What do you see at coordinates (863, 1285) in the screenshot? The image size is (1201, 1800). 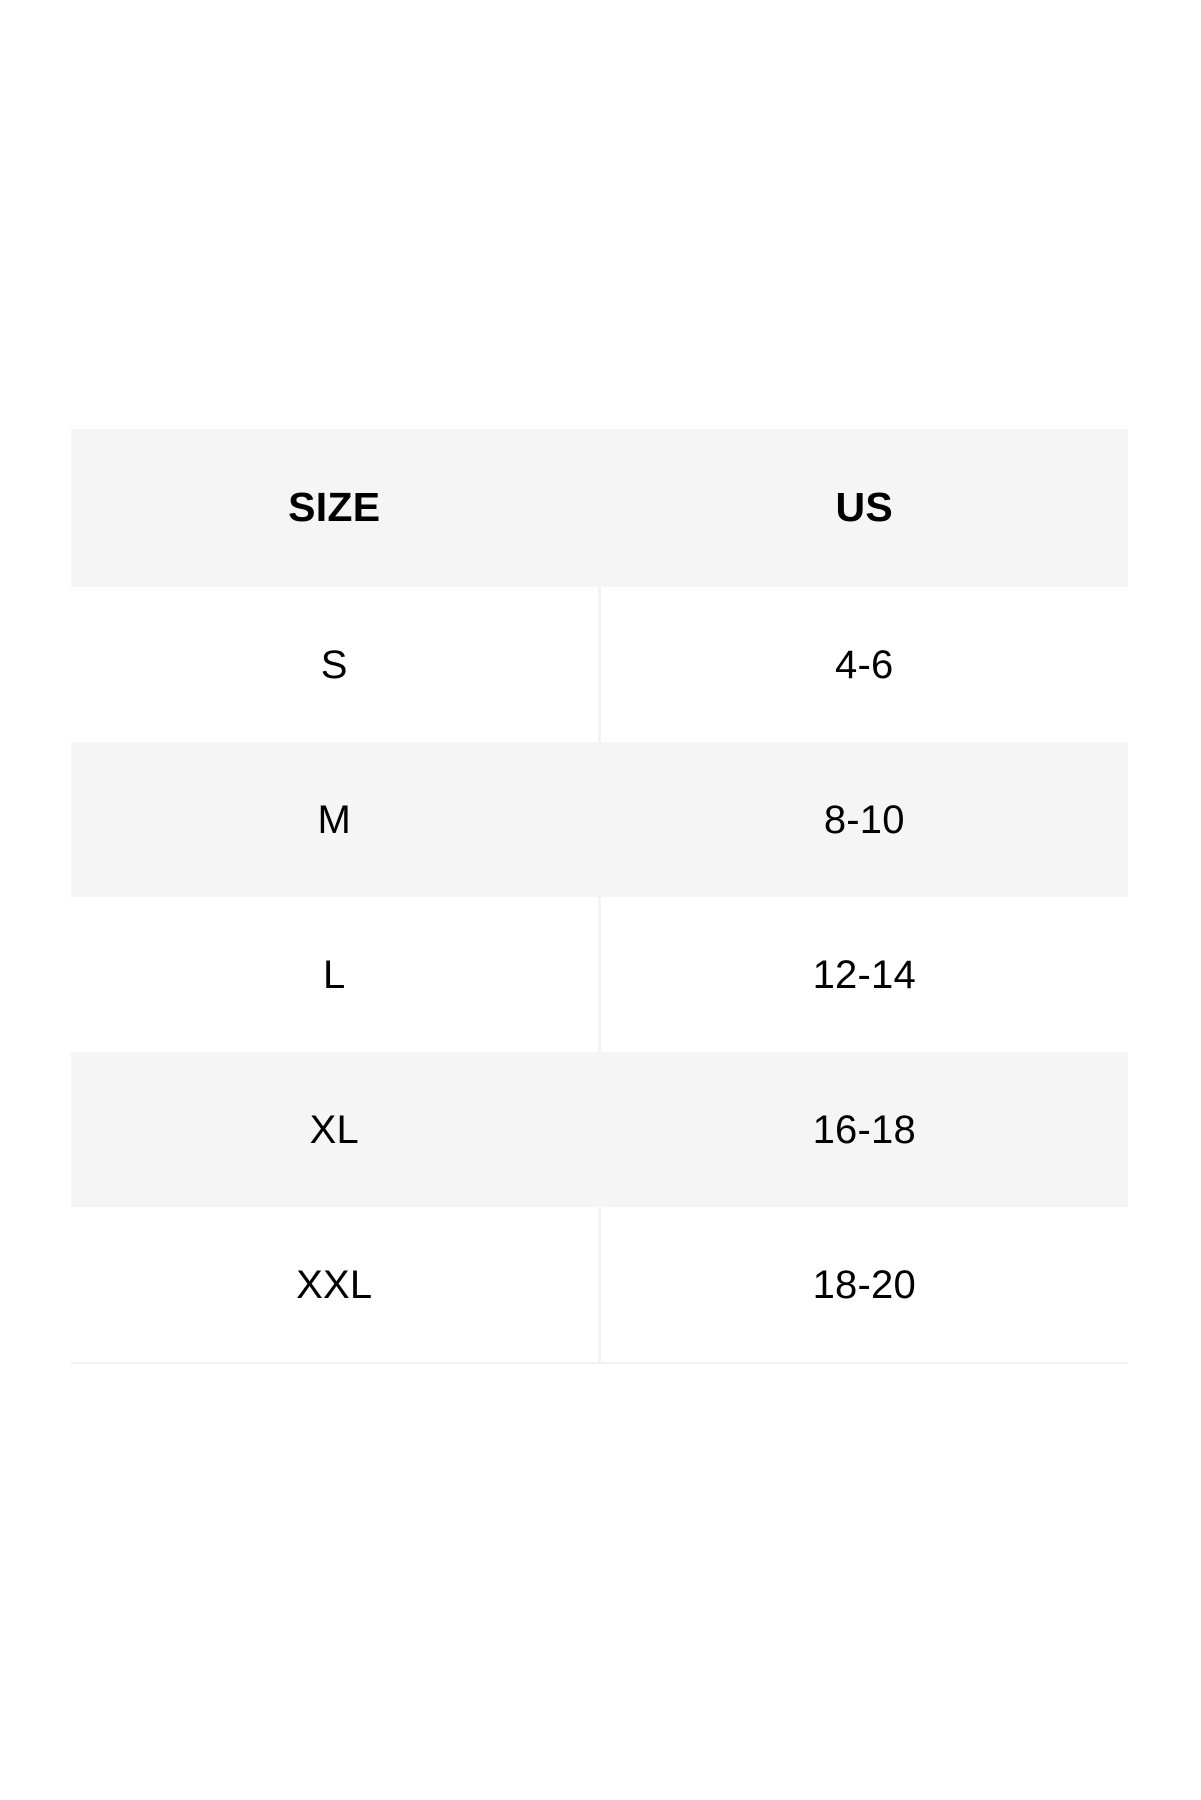 I see `cell-us: 18-20` at bounding box center [863, 1285].